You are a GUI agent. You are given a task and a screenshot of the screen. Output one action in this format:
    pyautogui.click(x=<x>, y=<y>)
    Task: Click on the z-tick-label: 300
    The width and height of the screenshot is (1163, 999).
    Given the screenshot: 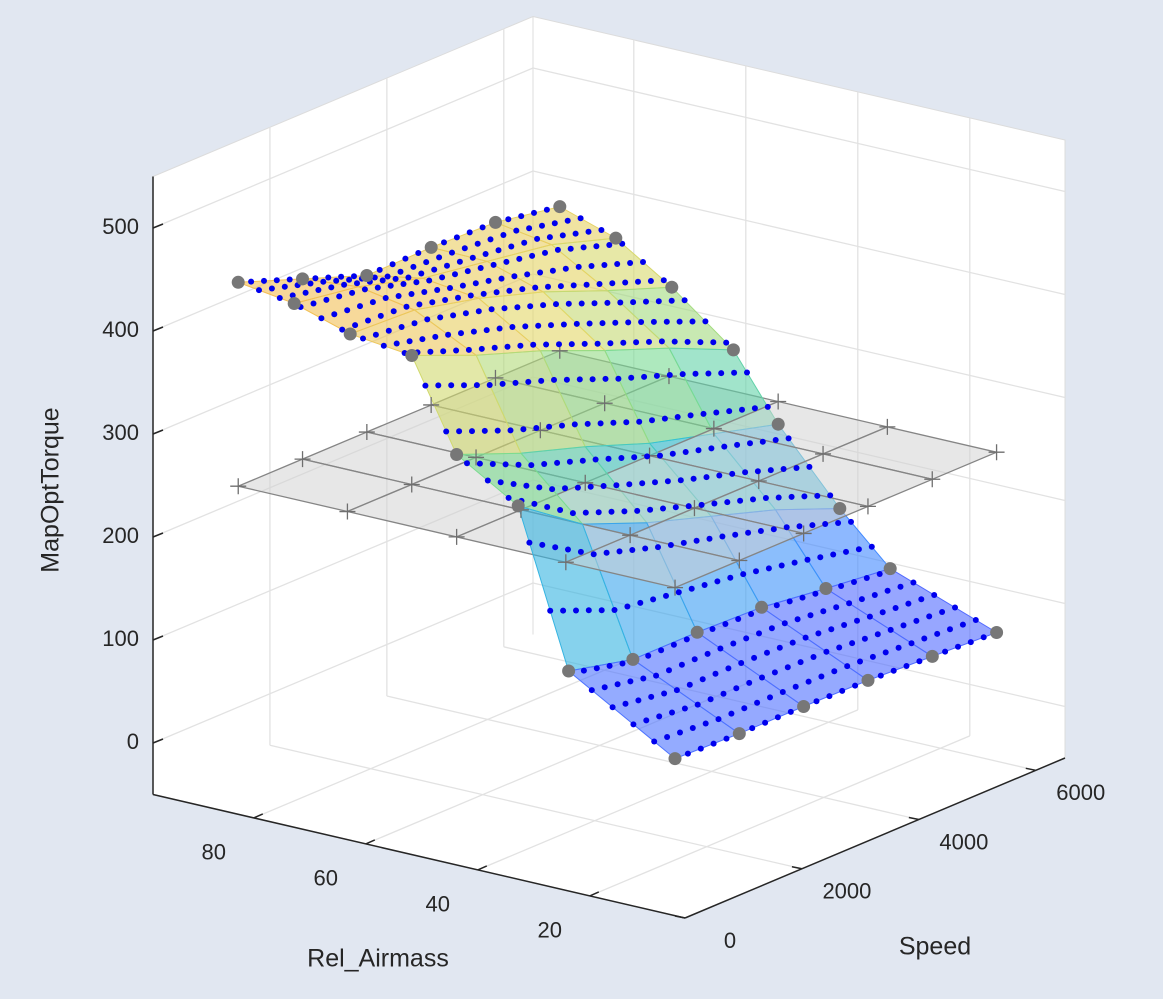 What is the action you would take?
    pyautogui.click(x=120, y=432)
    